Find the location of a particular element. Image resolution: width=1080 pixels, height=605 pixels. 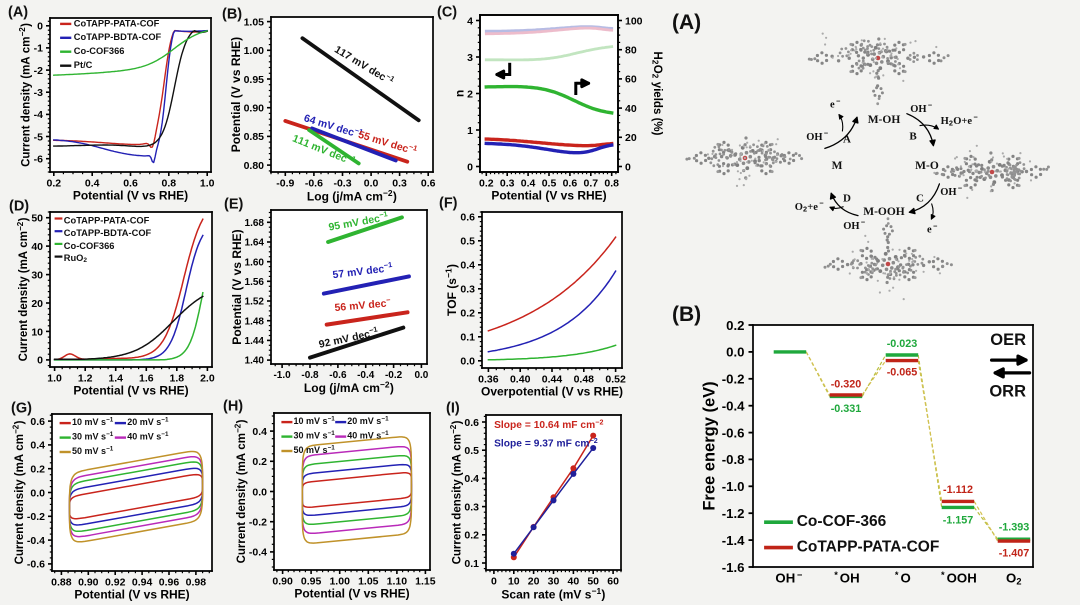

svg-text: -2 is located at coordinates (38, 71).